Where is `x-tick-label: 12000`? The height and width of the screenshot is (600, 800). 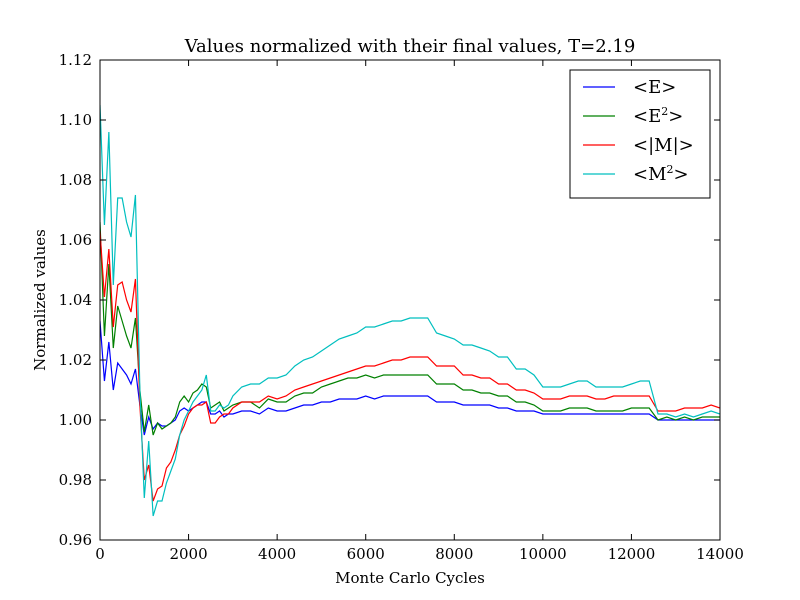 x-tick-label: 12000 is located at coordinates (632, 554).